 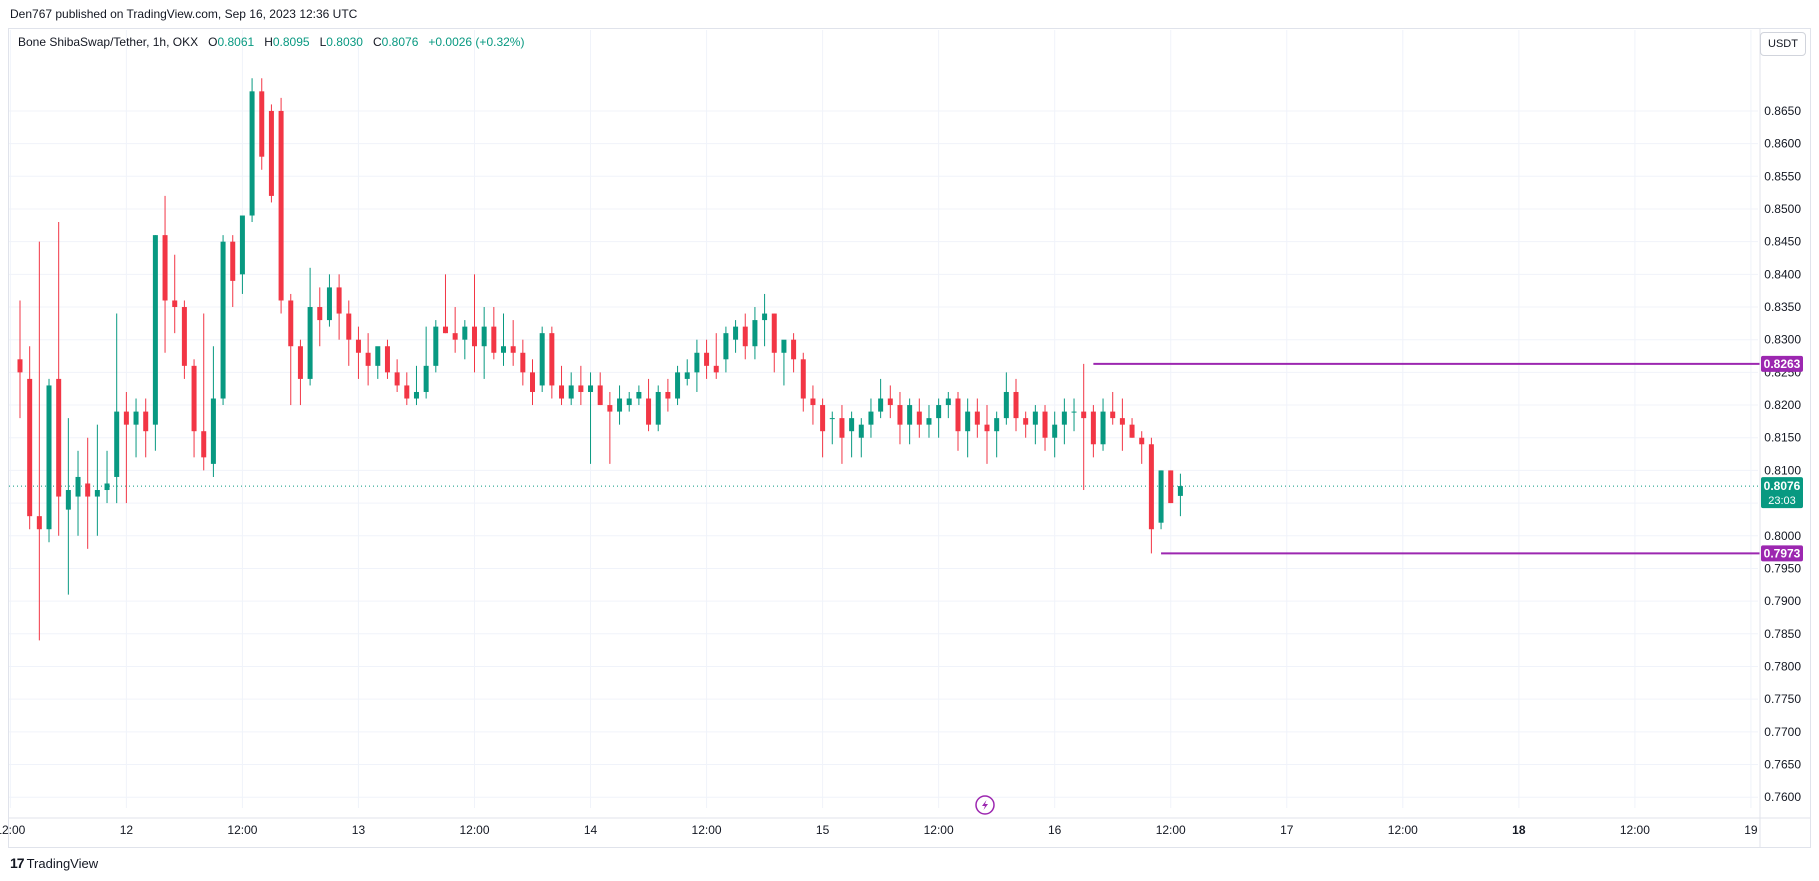 What do you see at coordinates (1782, 797) in the screenshot?
I see `y-tick-label: 0.7600` at bounding box center [1782, 797].